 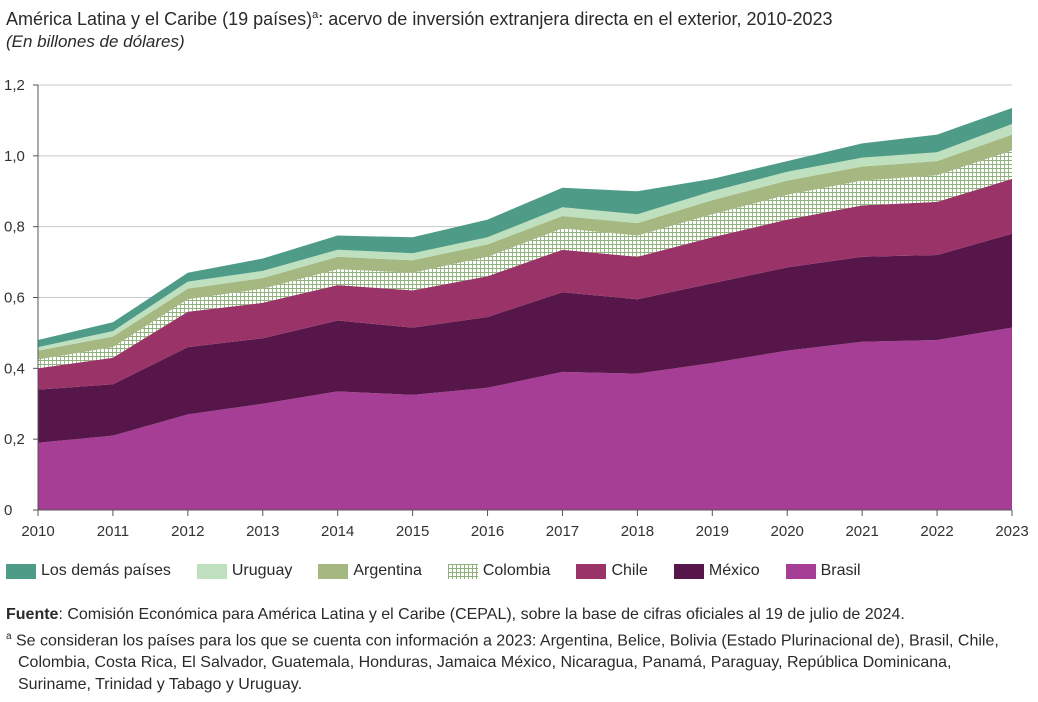 I want to click on legend-item-chile: Chile, so click(x=612, y=571).